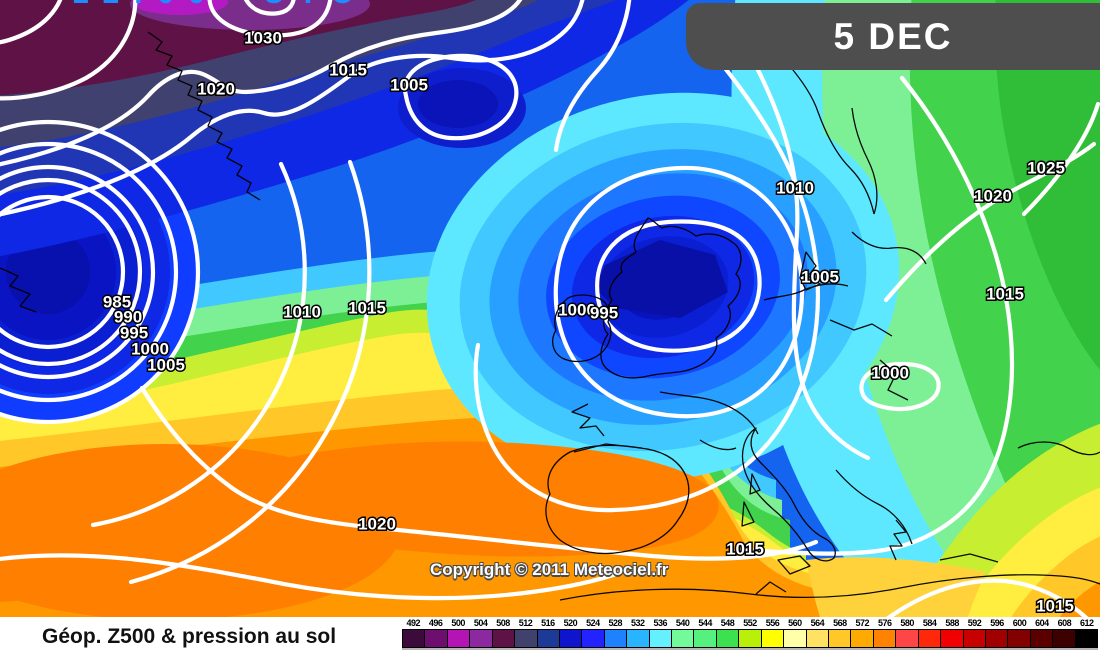  I want to click on date-badge: 5 DEC, so click(893, 36).